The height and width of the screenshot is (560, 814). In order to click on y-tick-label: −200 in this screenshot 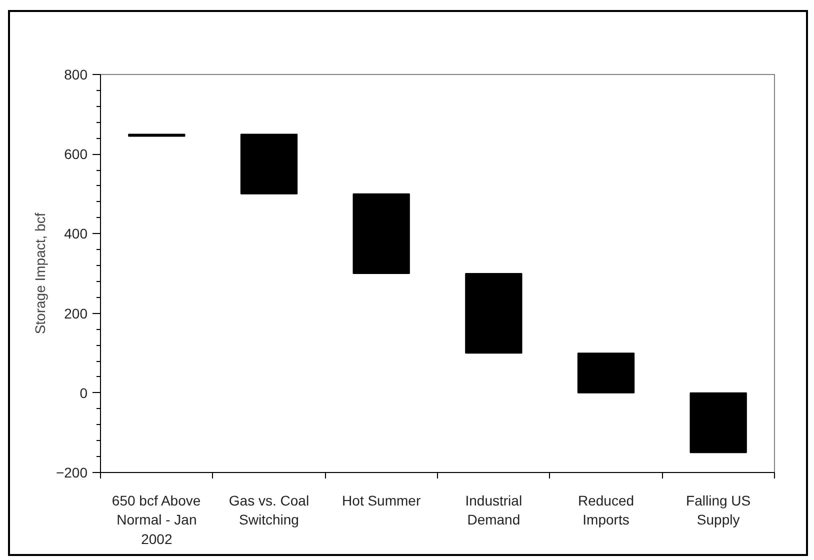, I will do `click(72, 472)`.